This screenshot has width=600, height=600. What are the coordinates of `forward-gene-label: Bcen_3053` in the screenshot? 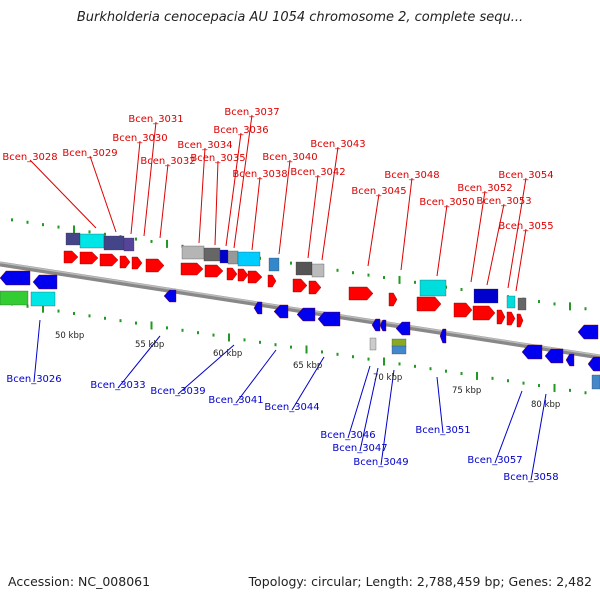 It's located at (503, 201).